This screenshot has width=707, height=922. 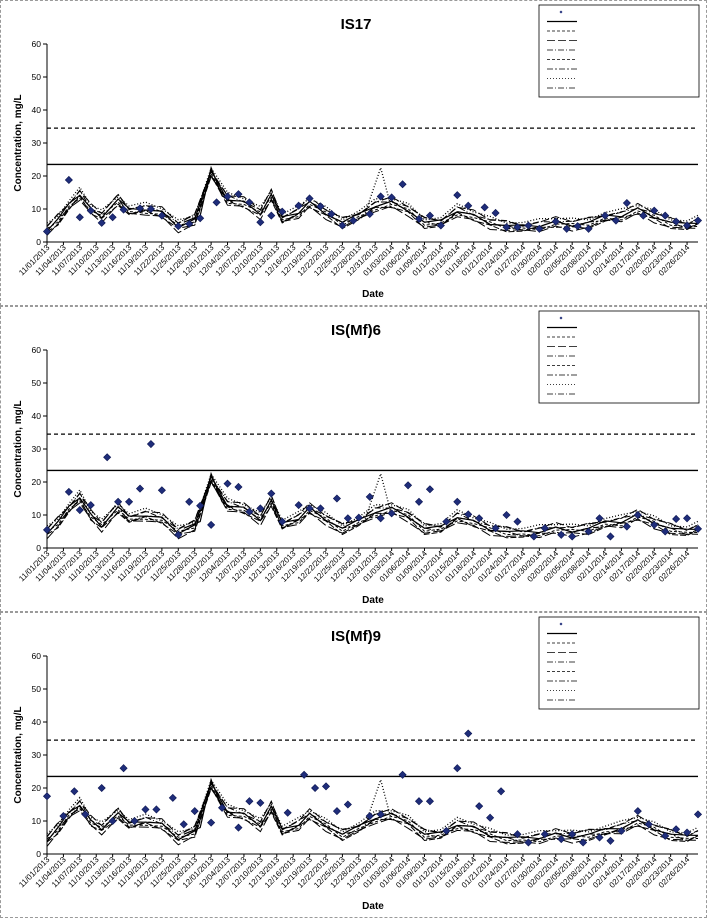 What do you see at coordinates (561, 624) in the screenshot?
I see `legend-marker` at bounding box center [561, 624].